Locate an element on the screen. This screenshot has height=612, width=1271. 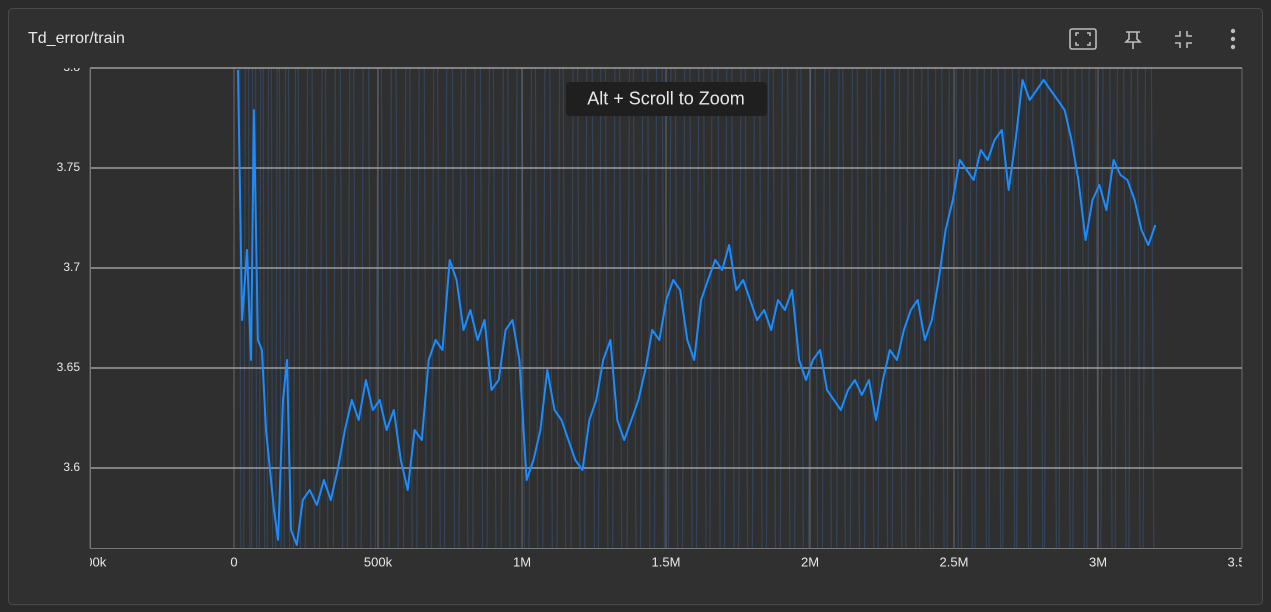
pin-button is located at coordinates (1133, 40).